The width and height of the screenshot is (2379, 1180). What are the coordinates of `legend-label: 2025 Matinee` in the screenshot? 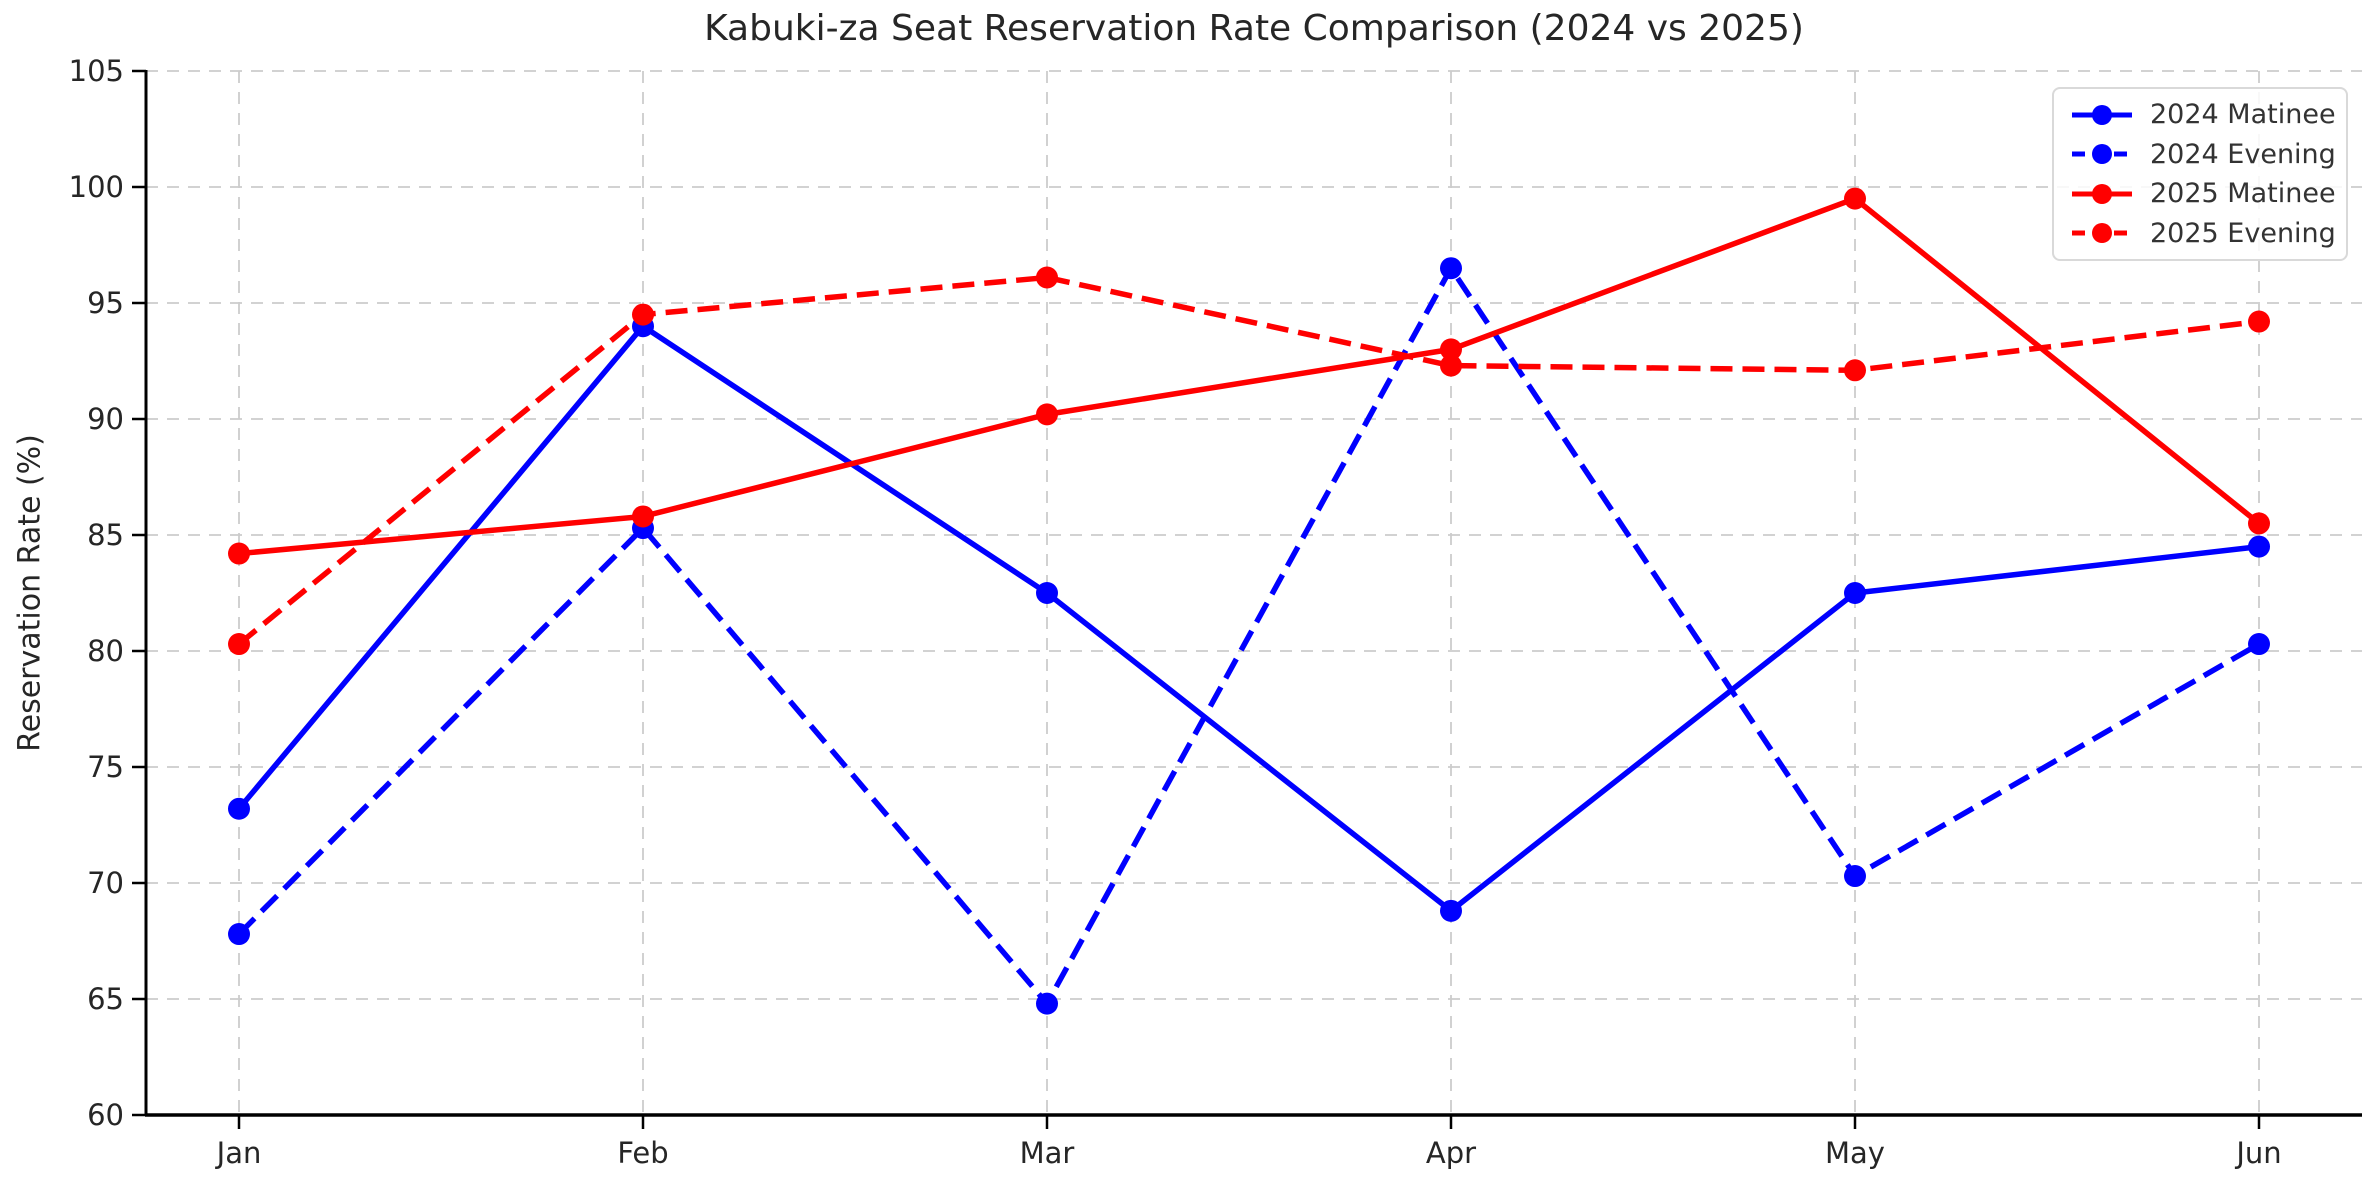 It's located at (2243, 194).